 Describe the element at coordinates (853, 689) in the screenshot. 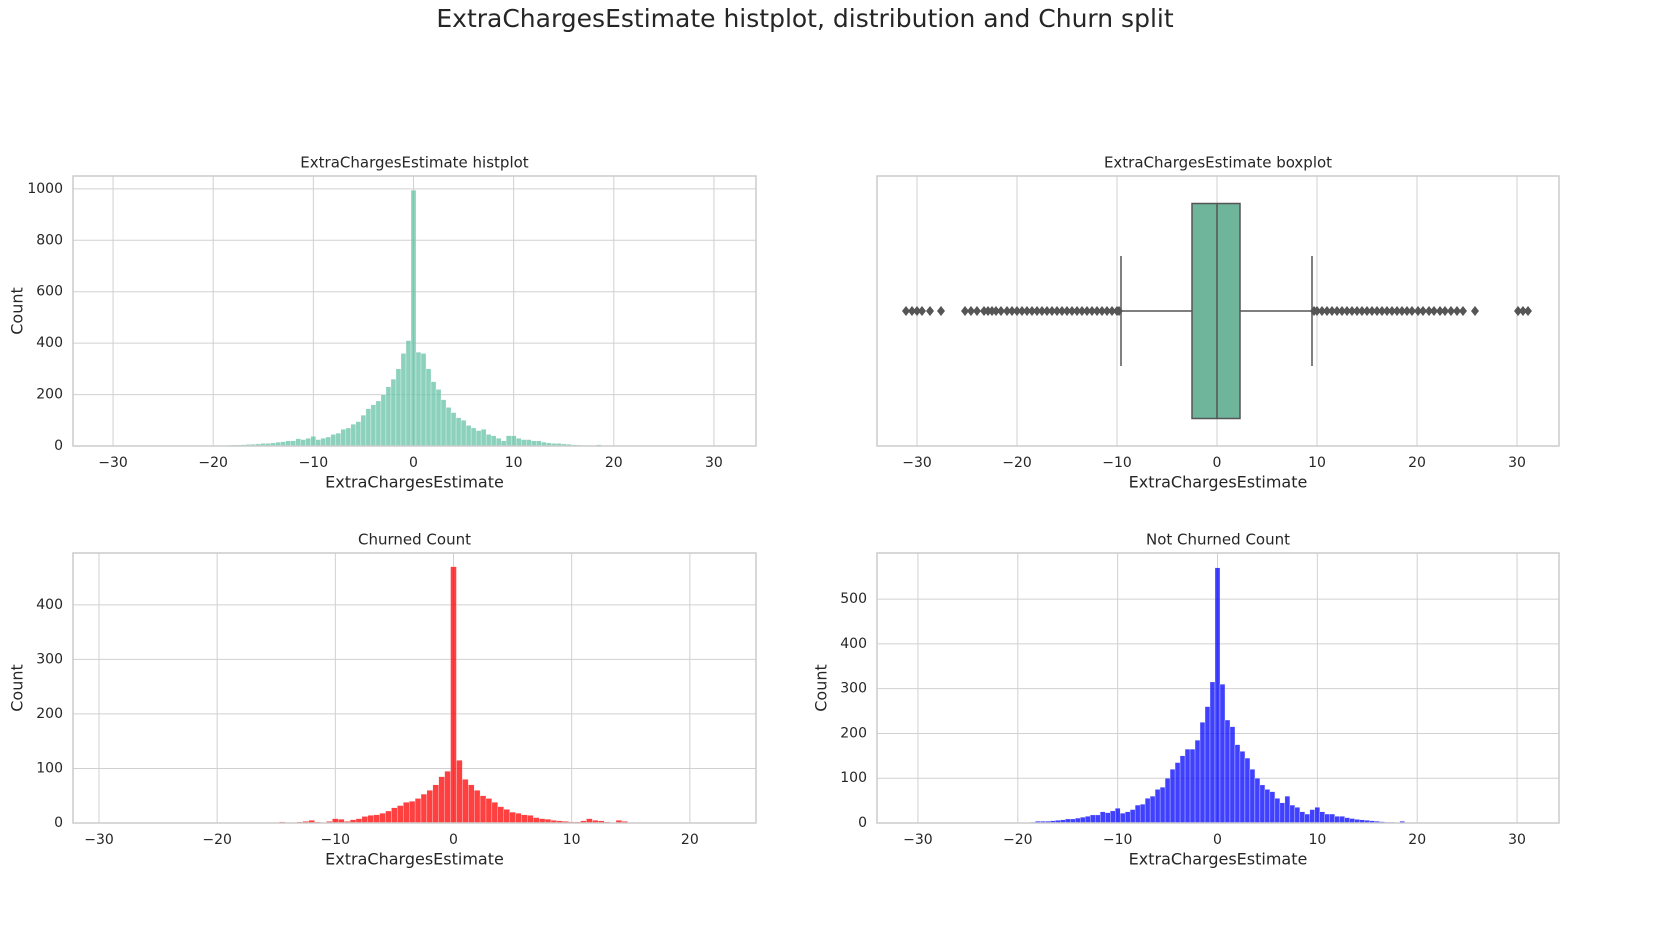

I see `y-tick-label: 300` at that location.